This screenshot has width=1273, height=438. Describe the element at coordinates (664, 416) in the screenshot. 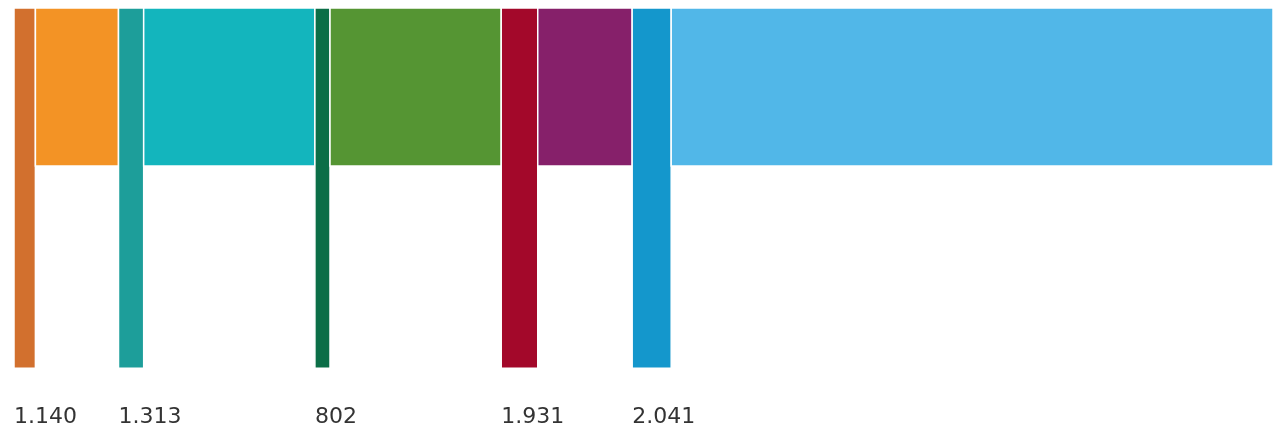

I see `text: 2.041` at that location.